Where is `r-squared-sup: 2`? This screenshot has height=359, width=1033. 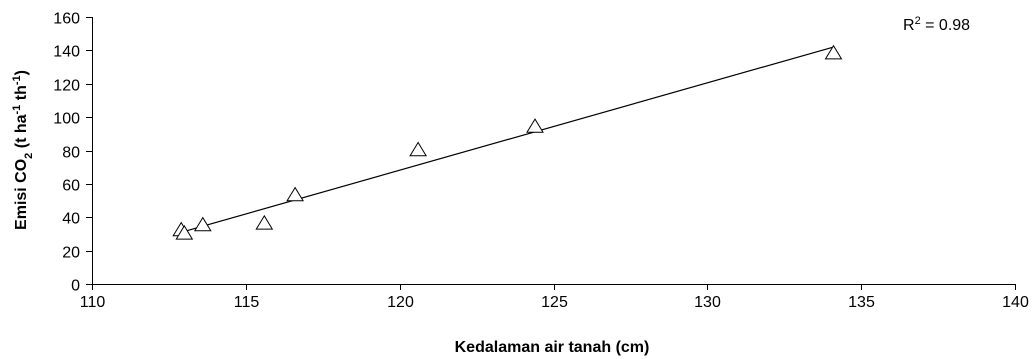 r-squared-sup: 2 is located at coordinates (918, 21).